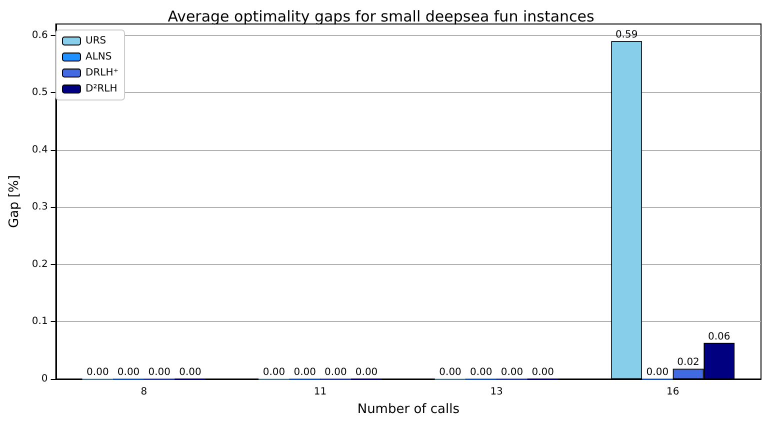 The height and width of the screenshot is (421, 762). Describe the element at coordinates (673, 392) in the screenshot. I see `x-tick-label: 16` at that location.